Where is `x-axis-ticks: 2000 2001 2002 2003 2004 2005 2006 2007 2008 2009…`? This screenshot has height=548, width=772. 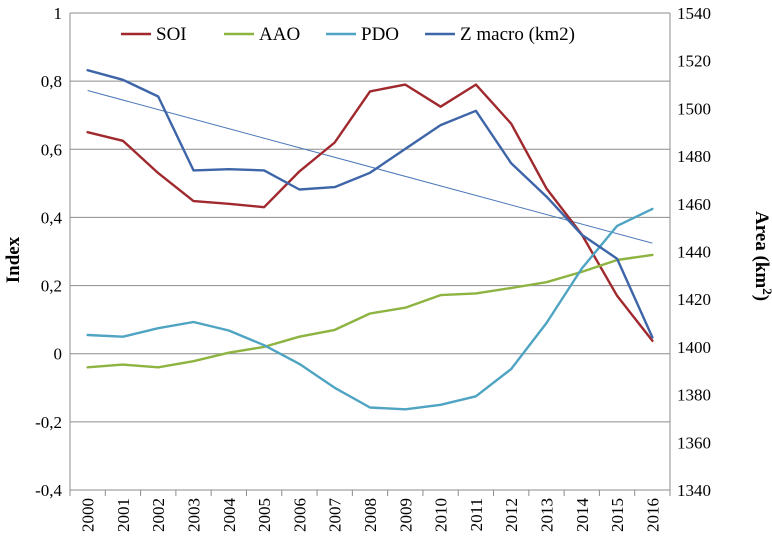
x-axis-ticks: 2000 2001 2002 2003 2004 2005 2006 2007 2008 2009… is located at coordinates (371, 515).